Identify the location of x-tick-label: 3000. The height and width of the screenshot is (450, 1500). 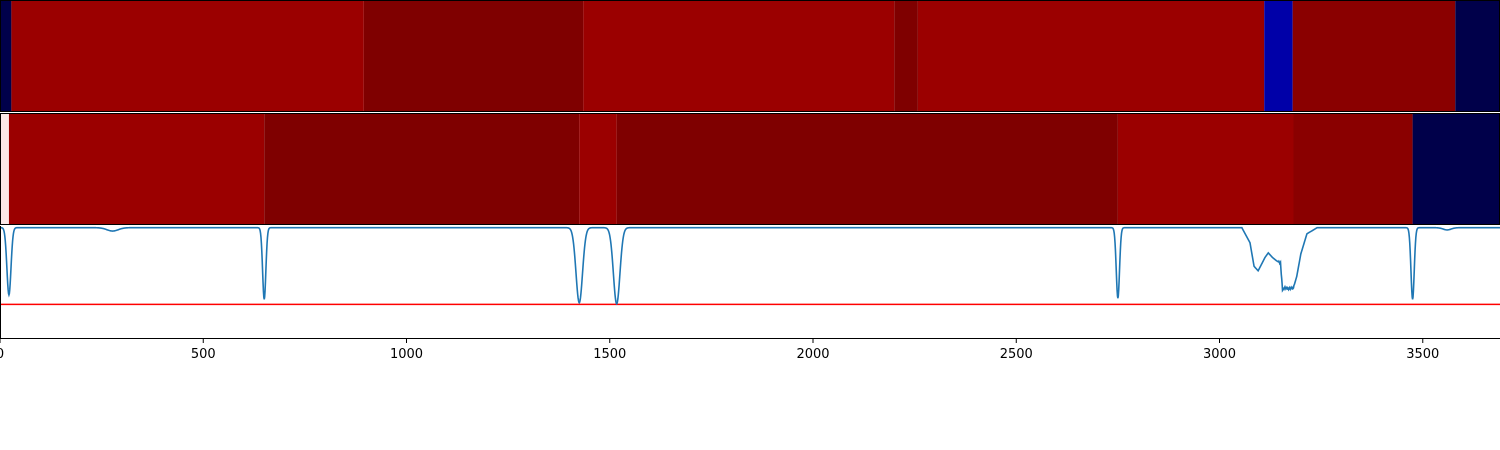
(1219, 354).